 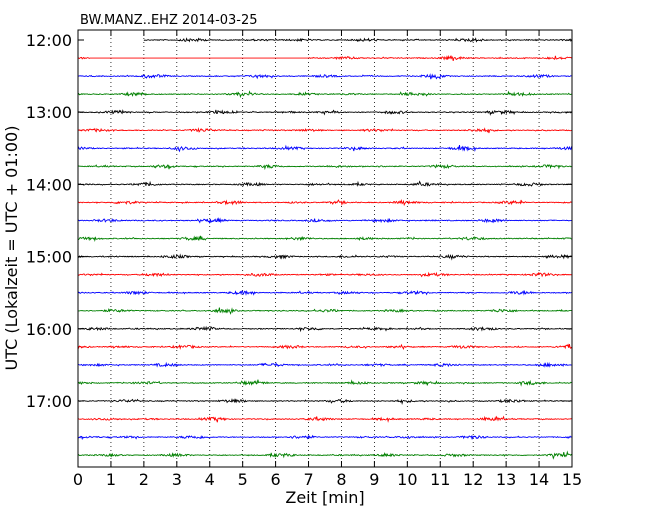 What do you see at coordinates (440, 479) in the screenshot?
I see `x-tick-label: 11` at bounding box center [440, 479].